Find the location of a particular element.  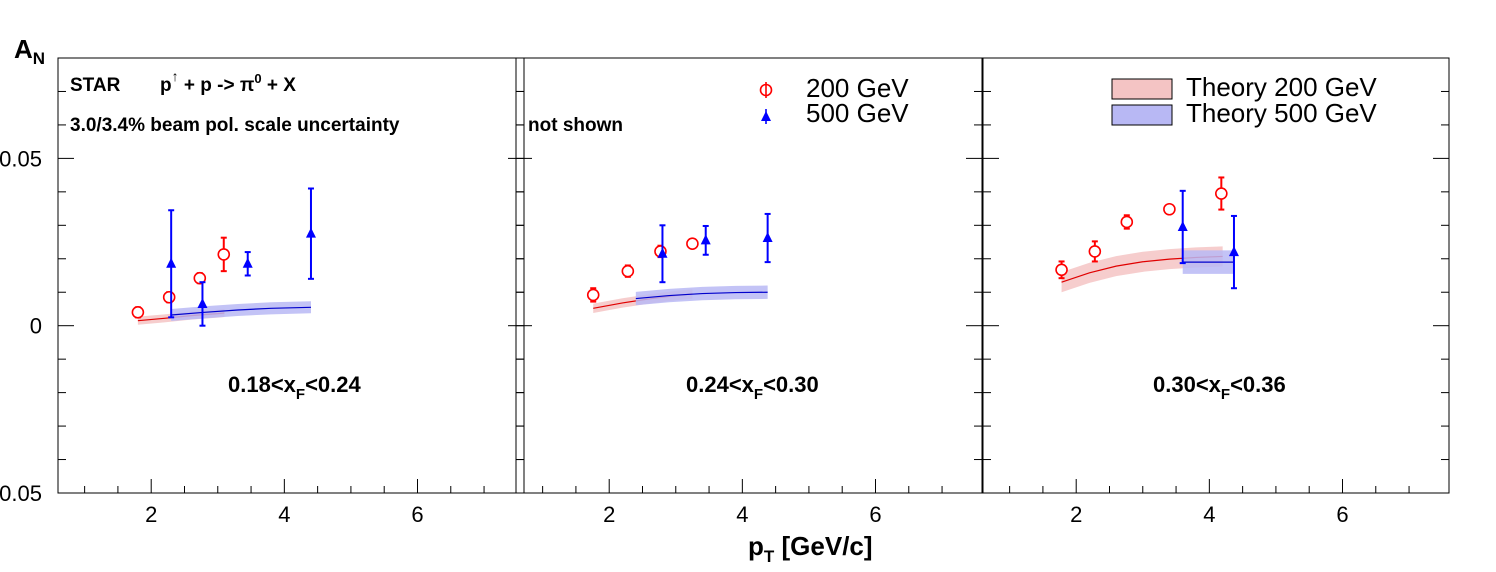

legend-theory-200-label: Theory 200 GeV is located at coordinates (1281, 87).